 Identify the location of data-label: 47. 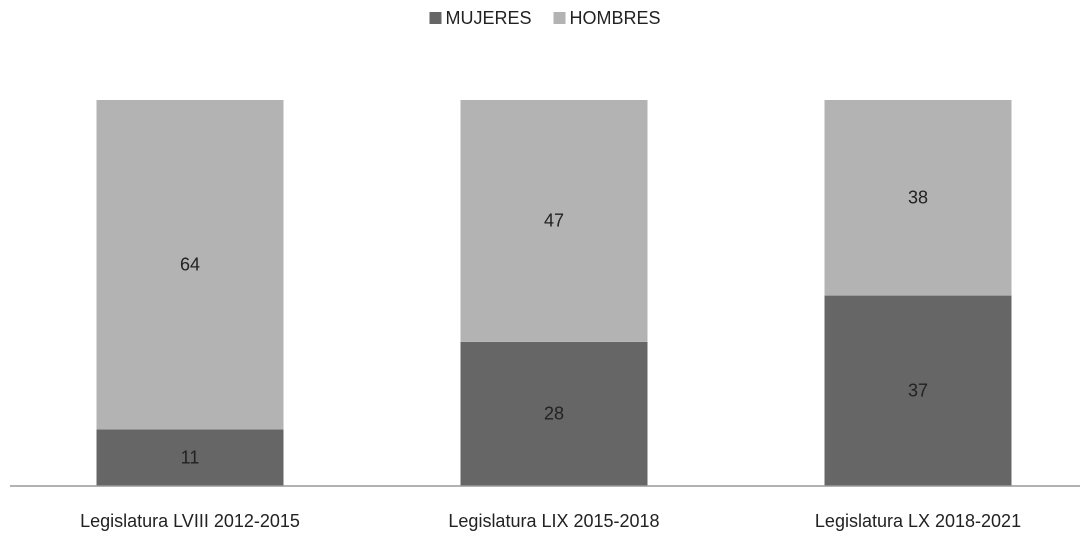
(554, 221).